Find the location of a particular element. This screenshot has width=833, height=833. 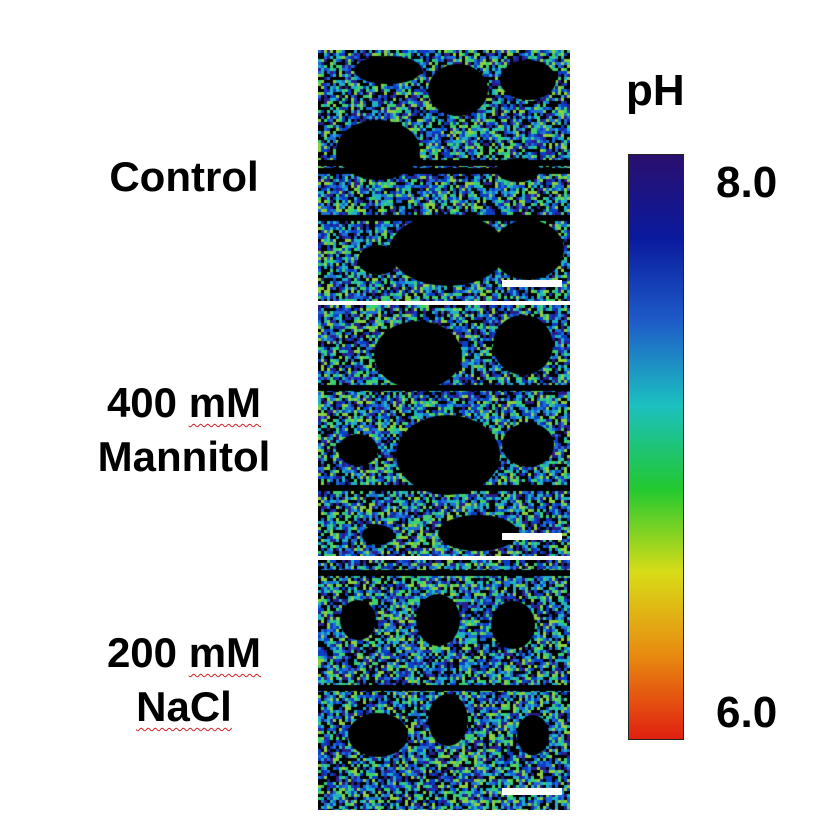

row-label-control: Control is located at coordinates (184, 177).